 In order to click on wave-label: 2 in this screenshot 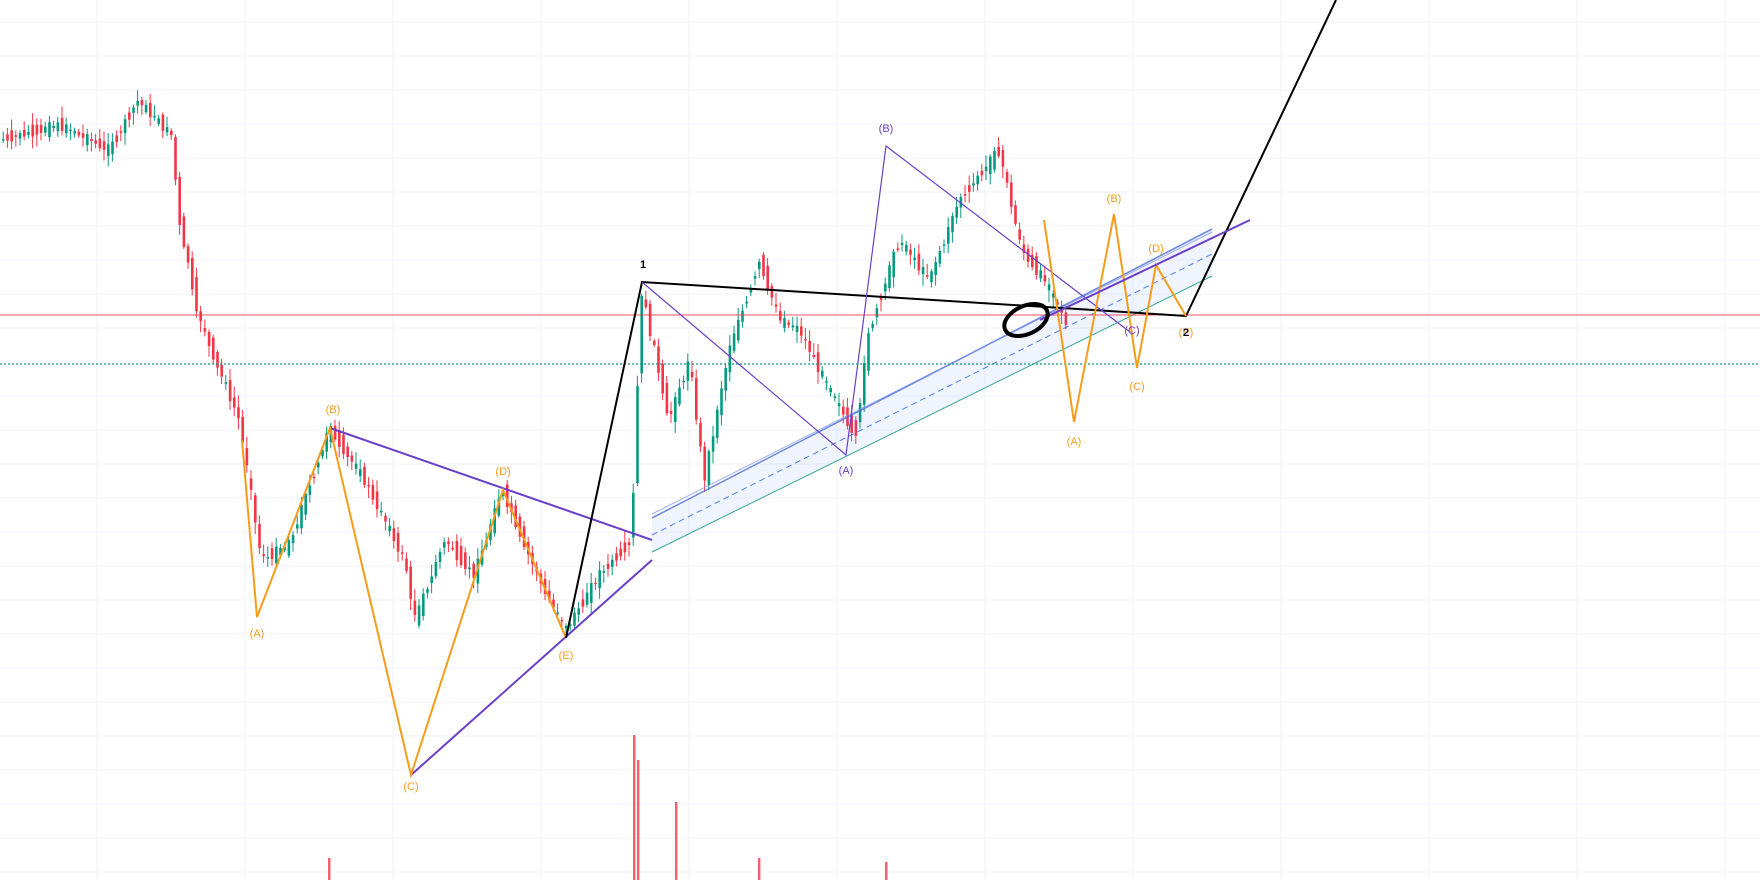, I will do `click(1186, 333)`.